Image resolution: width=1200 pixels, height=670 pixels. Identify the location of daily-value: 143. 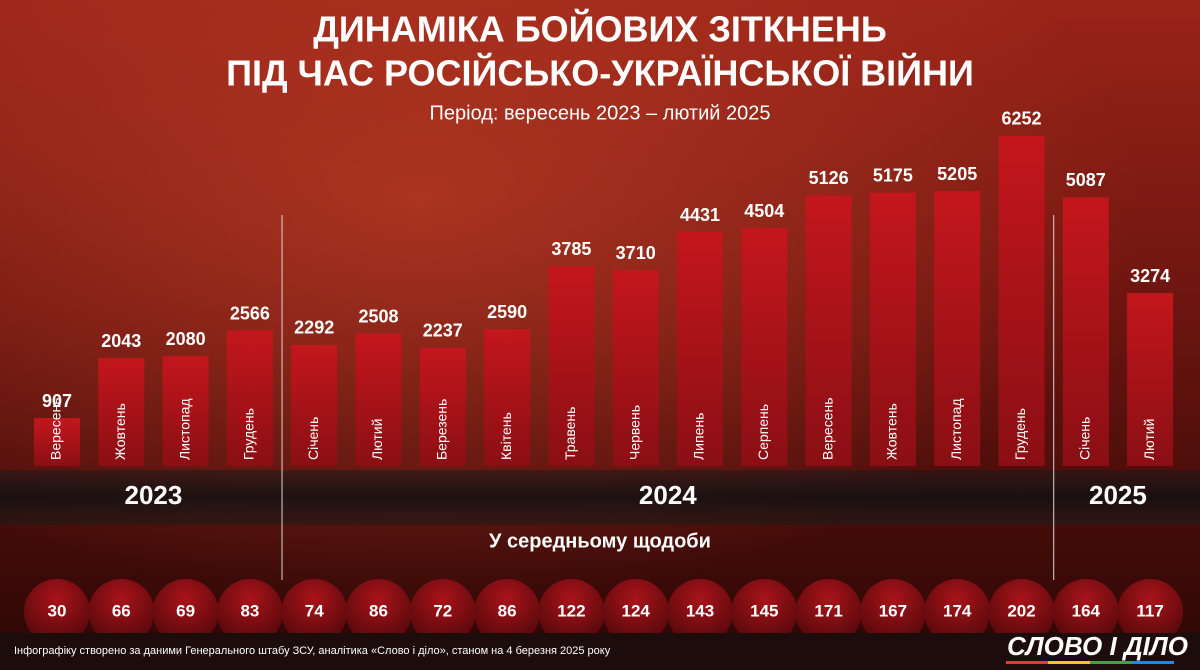
(700, 610).